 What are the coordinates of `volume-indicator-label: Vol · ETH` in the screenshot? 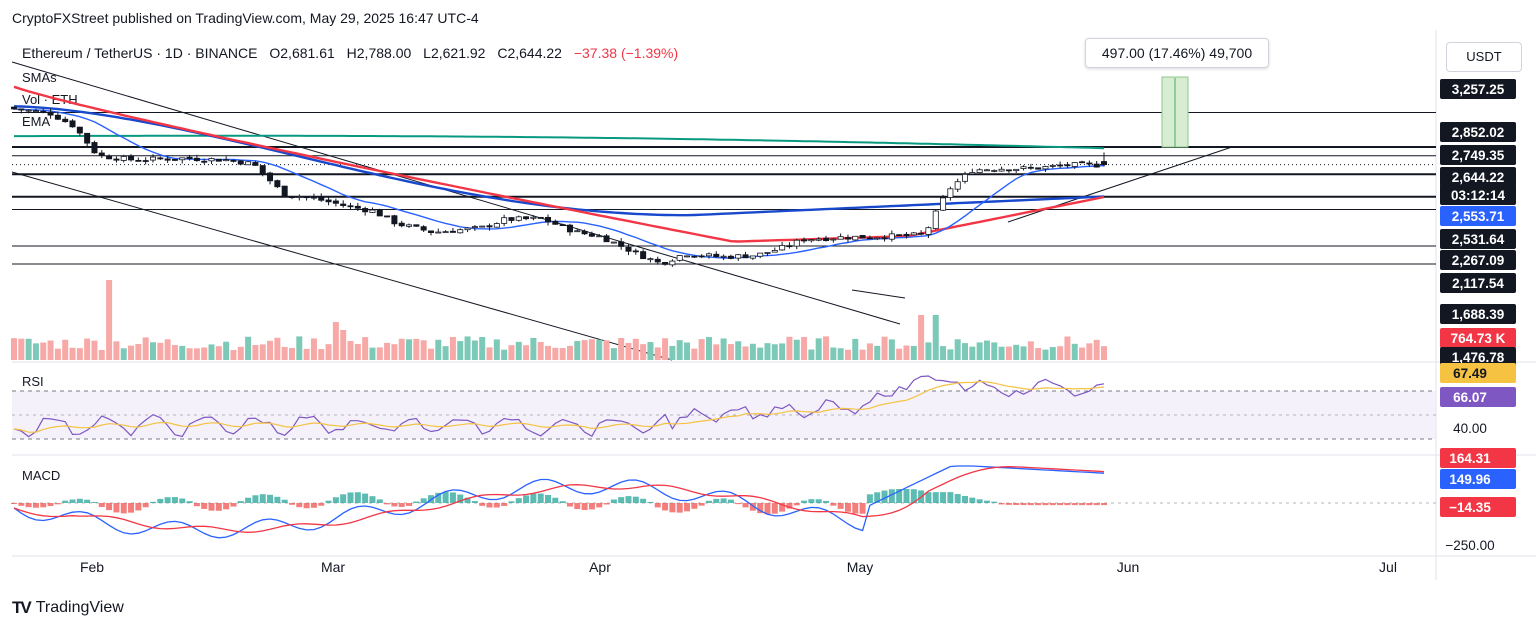 It's located at (50, 99).